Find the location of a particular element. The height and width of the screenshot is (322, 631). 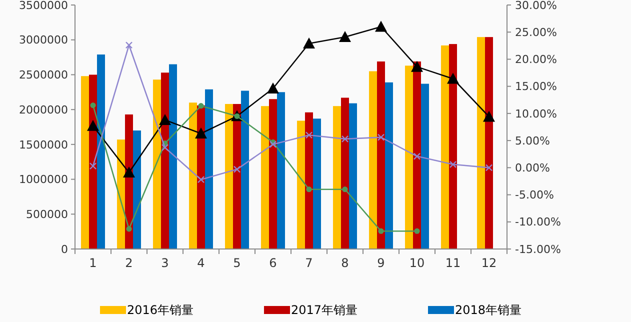

y-tick-label: 500000 is located at coordinates (47, 214).